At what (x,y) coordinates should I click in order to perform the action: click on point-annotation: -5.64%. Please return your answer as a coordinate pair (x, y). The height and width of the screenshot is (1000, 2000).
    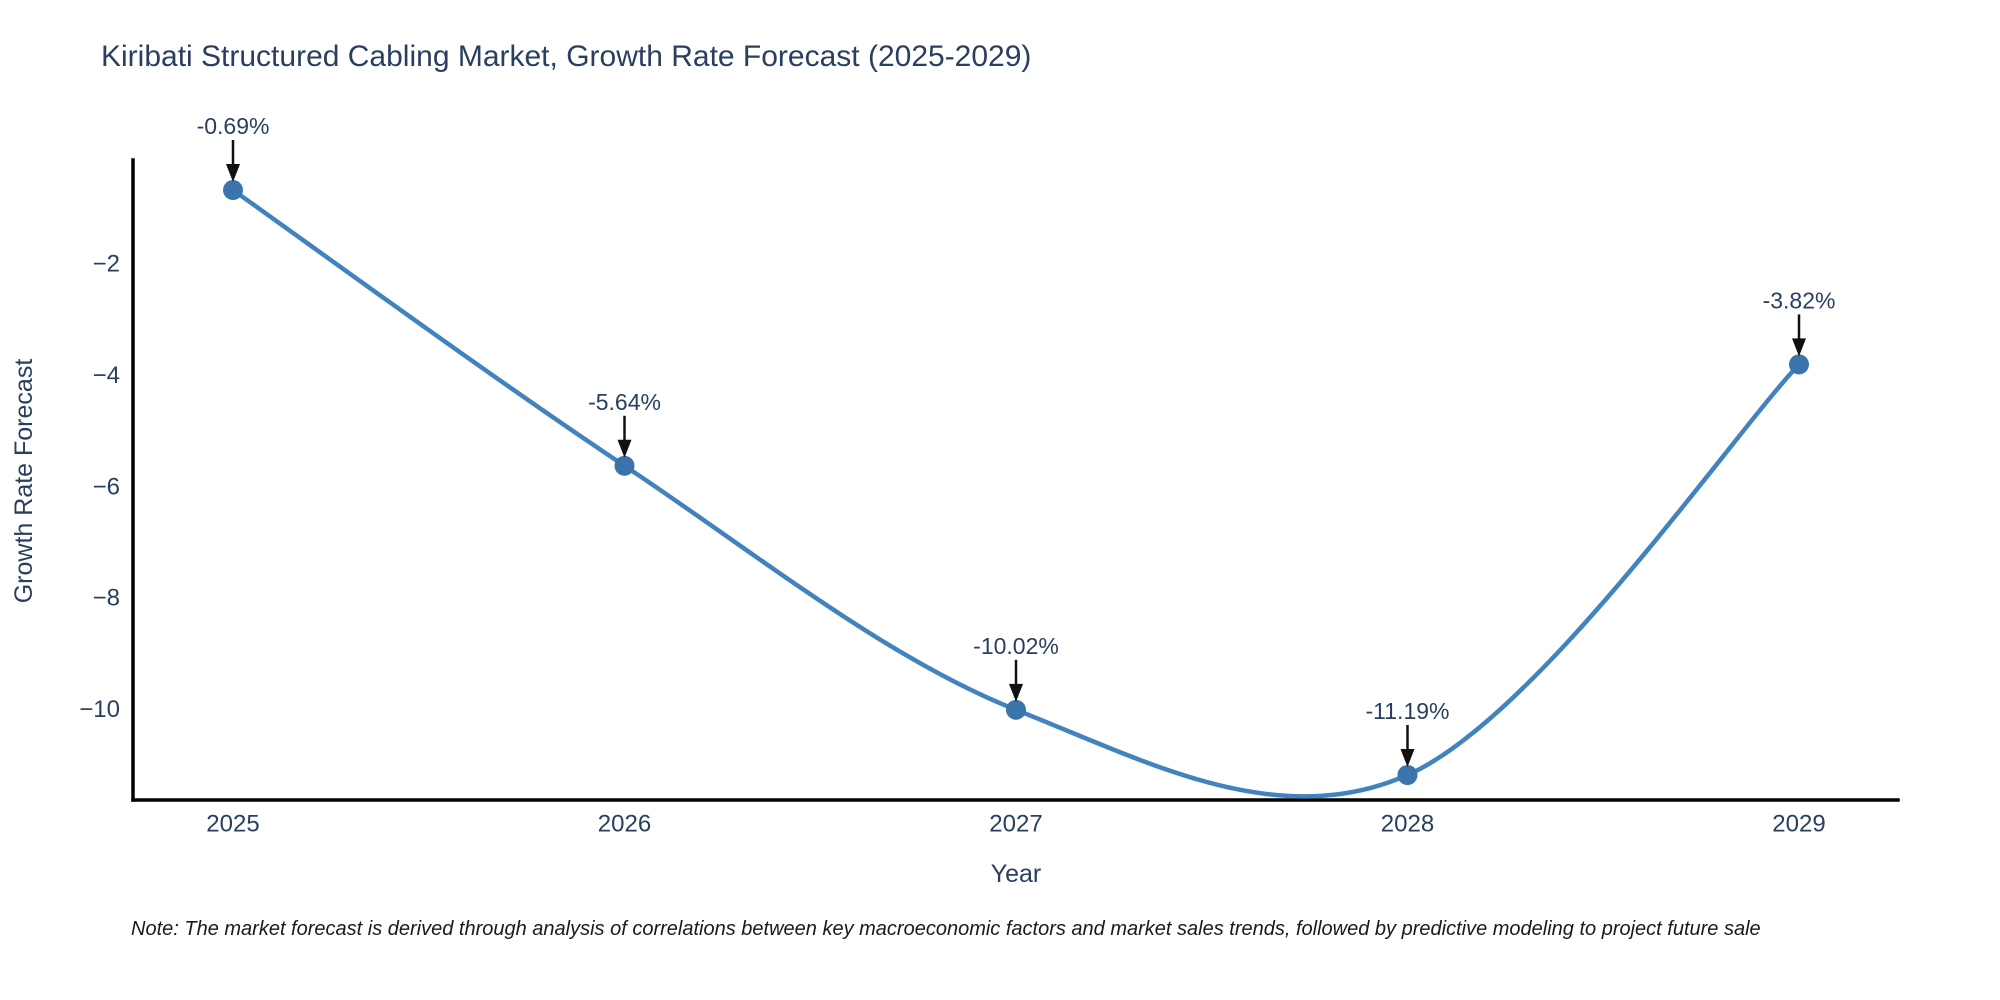
    Looking at the image, I should click on (624, 402).